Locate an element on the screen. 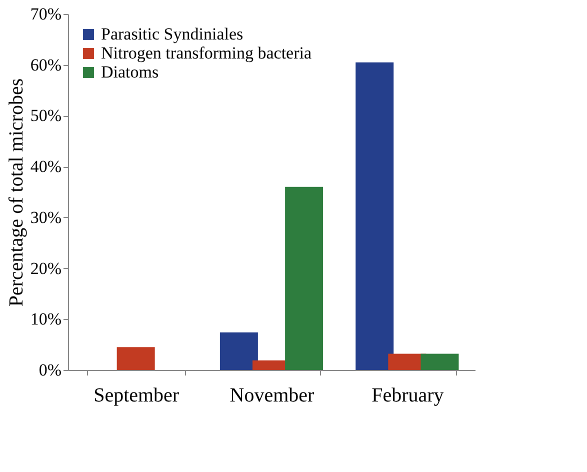 This screenshot has height=472, width=587. y-tick-label: 20% is located at coordinates (46, 268).